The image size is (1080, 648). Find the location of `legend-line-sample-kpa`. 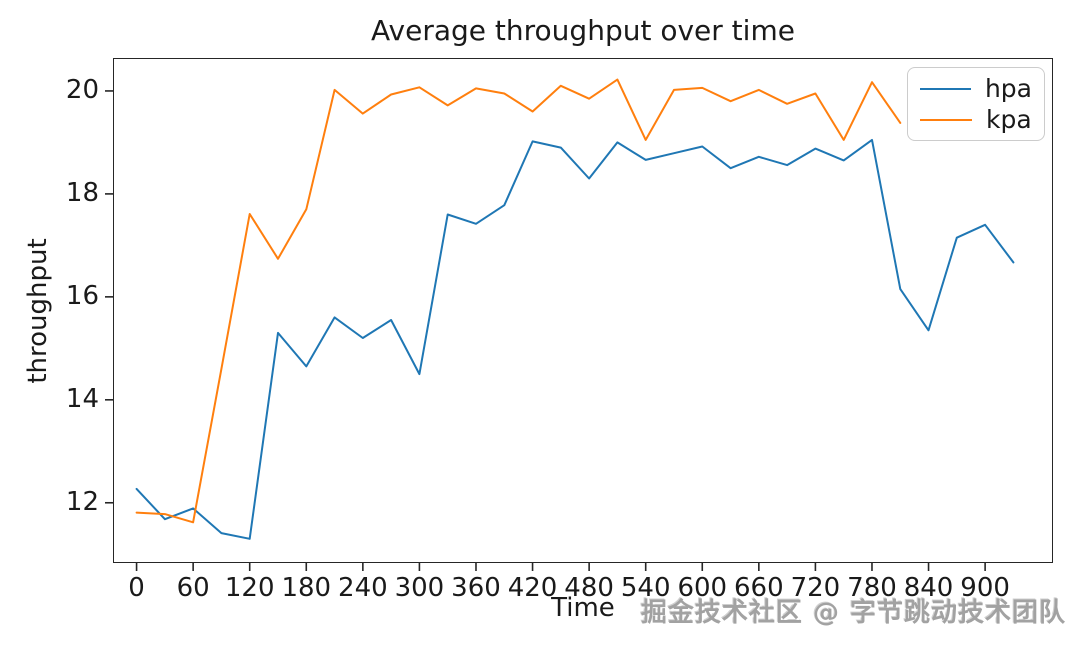

legend-line-sample-kpa is located at coordinates (946, 119).